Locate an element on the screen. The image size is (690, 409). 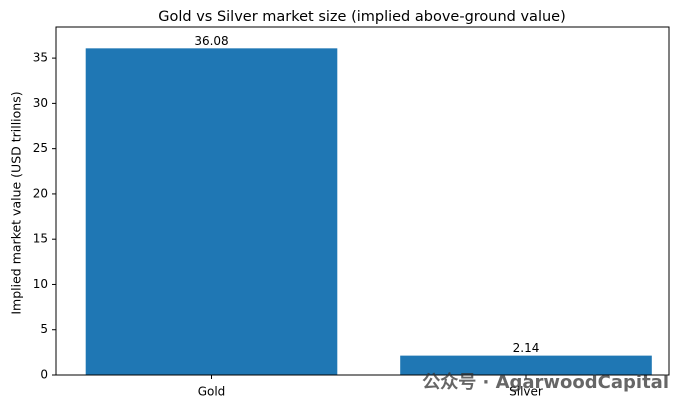
y-tick-label: 15 is located at coordinates (40, 239).